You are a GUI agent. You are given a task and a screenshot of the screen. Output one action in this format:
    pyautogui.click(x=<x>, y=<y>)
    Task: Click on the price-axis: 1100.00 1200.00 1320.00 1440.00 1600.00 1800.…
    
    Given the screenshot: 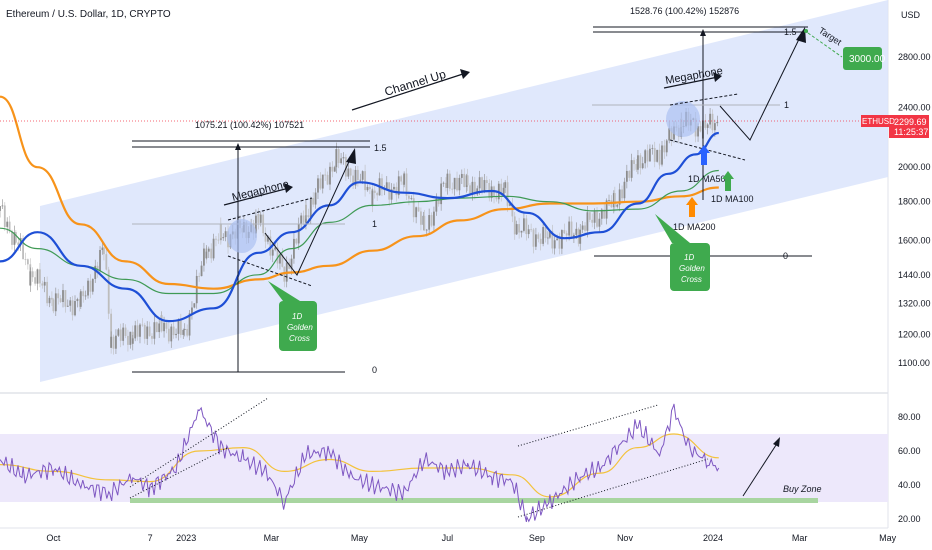 What is the action you would take?
    pyautogui.click(x=914, y=210)
    